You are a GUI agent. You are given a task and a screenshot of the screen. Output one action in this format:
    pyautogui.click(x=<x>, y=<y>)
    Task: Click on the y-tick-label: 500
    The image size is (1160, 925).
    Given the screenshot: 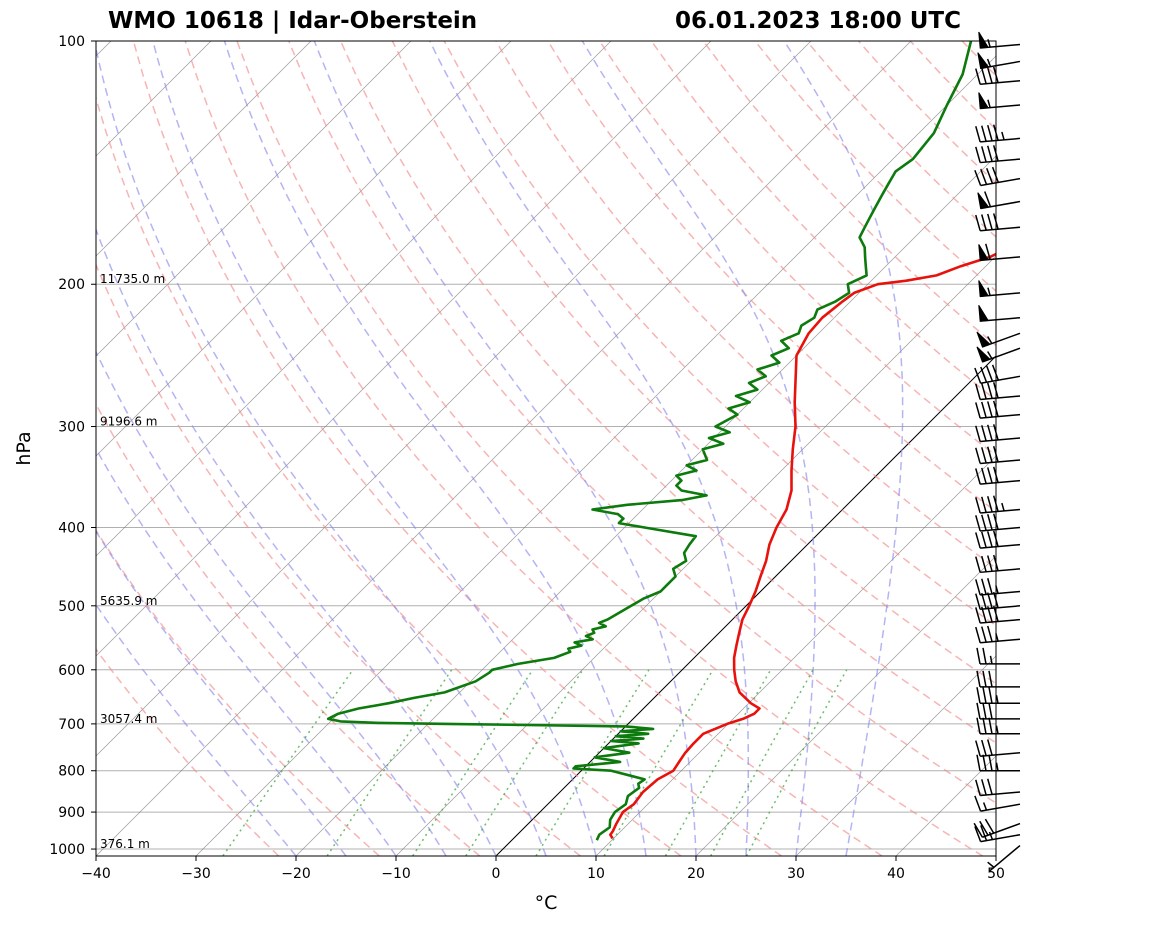 What is the action you would take?
    pyautogui.click(x=71, y=607)
    